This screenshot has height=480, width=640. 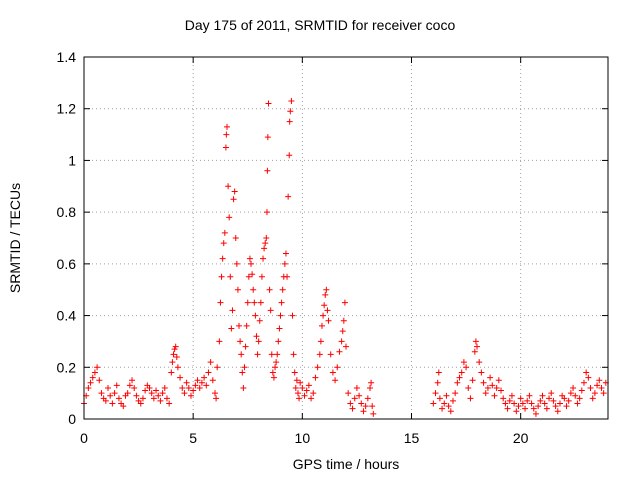 What do you see at coordinates (67, 264) in the screenshot?
I see `y-tick-label: 0.6` at bounding box center [67, 264].